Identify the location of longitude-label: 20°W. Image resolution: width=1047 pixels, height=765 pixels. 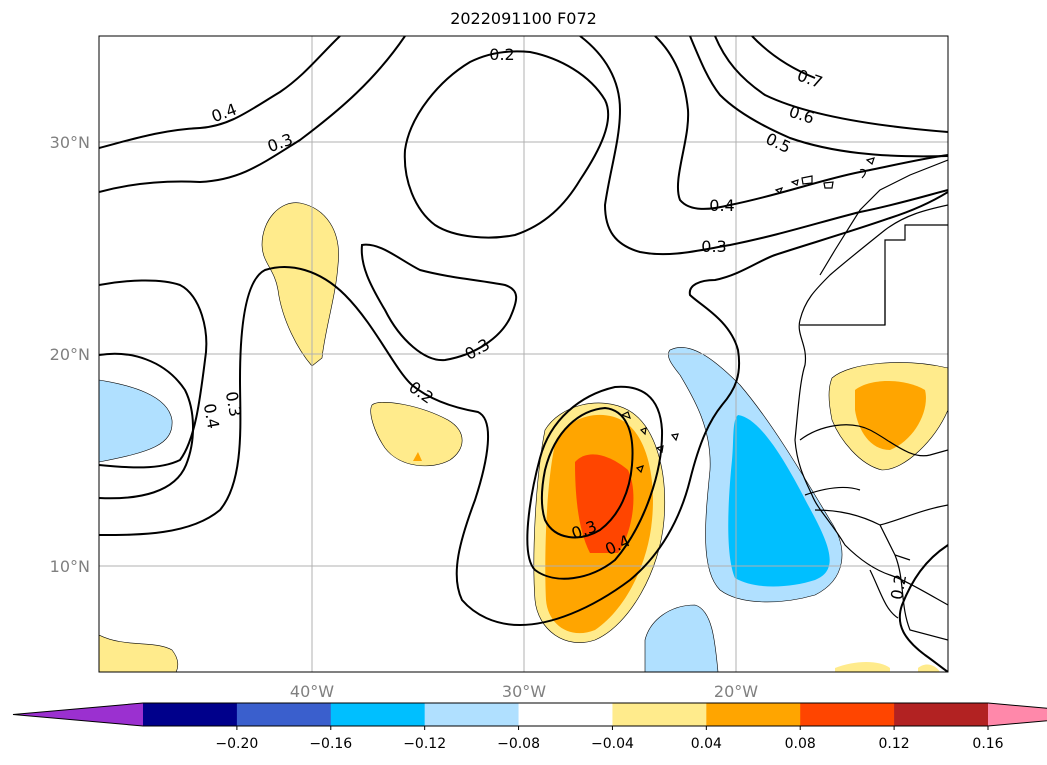
(736, 691).